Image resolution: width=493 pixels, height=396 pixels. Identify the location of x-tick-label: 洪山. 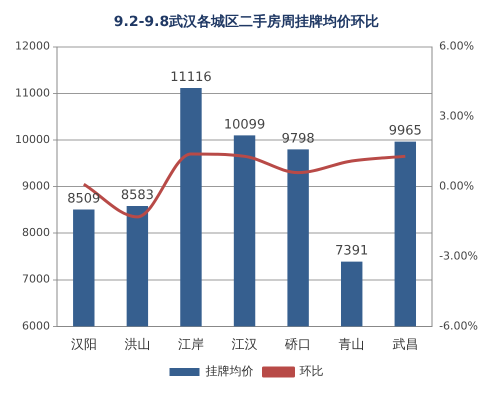
(137, 345).